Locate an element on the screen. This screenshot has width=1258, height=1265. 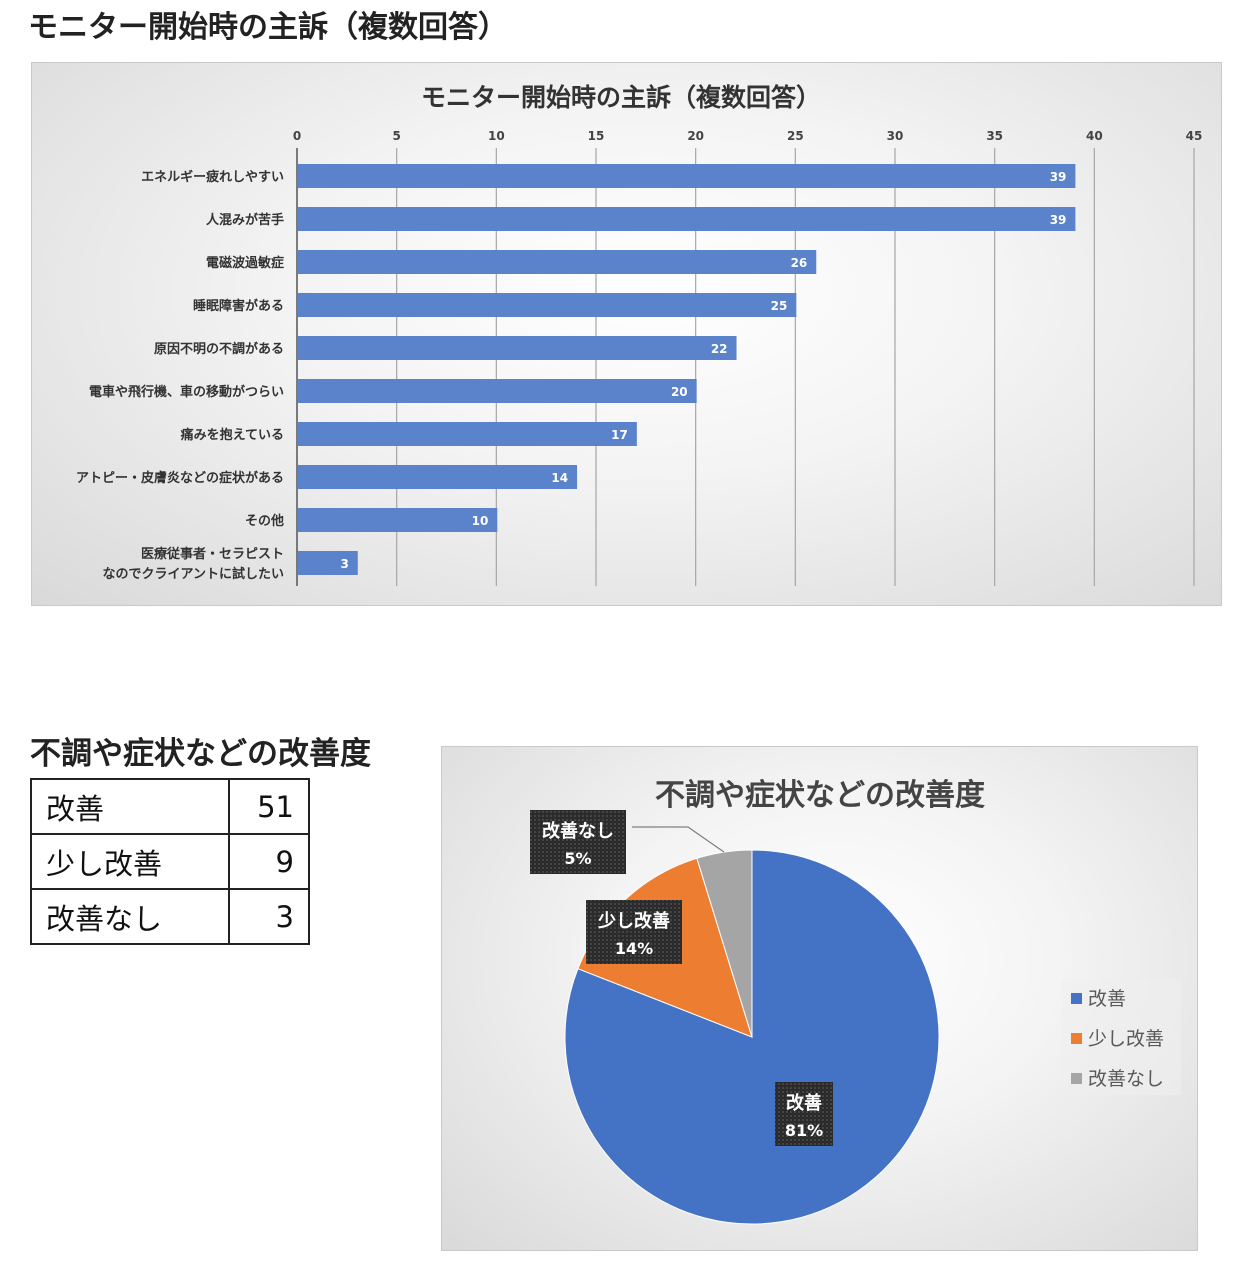
y-category-label: 人混みが苦手 is located at coordinates (245, 220).